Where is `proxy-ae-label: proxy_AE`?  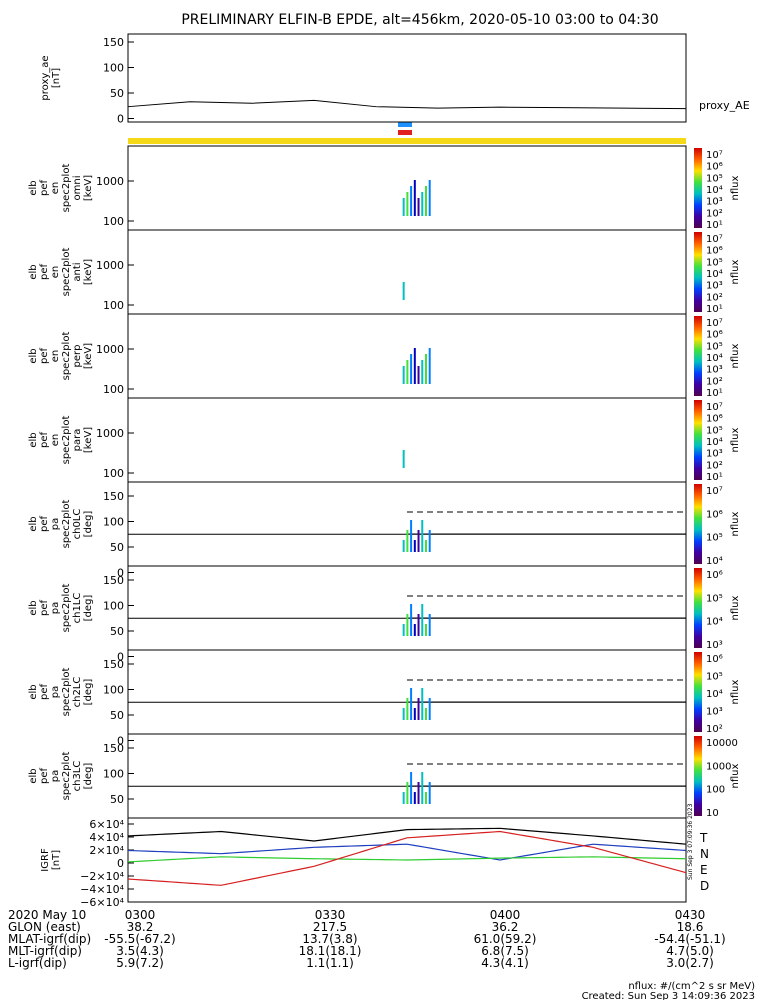 proxy-ae-label: proxy_AE is located at coordinates (724, 105).